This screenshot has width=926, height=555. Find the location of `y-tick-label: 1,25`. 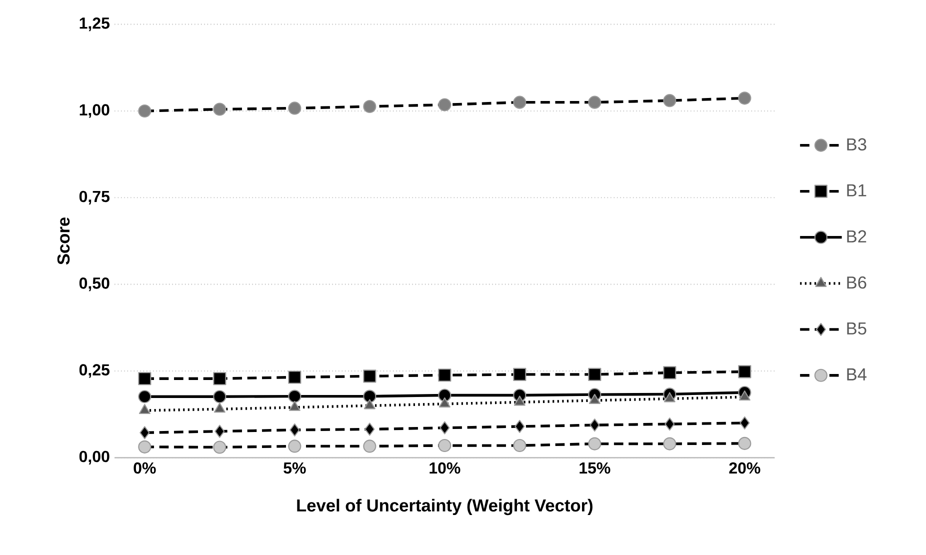

y-tick-label: 1,25 is located at coordinates (95, 25).